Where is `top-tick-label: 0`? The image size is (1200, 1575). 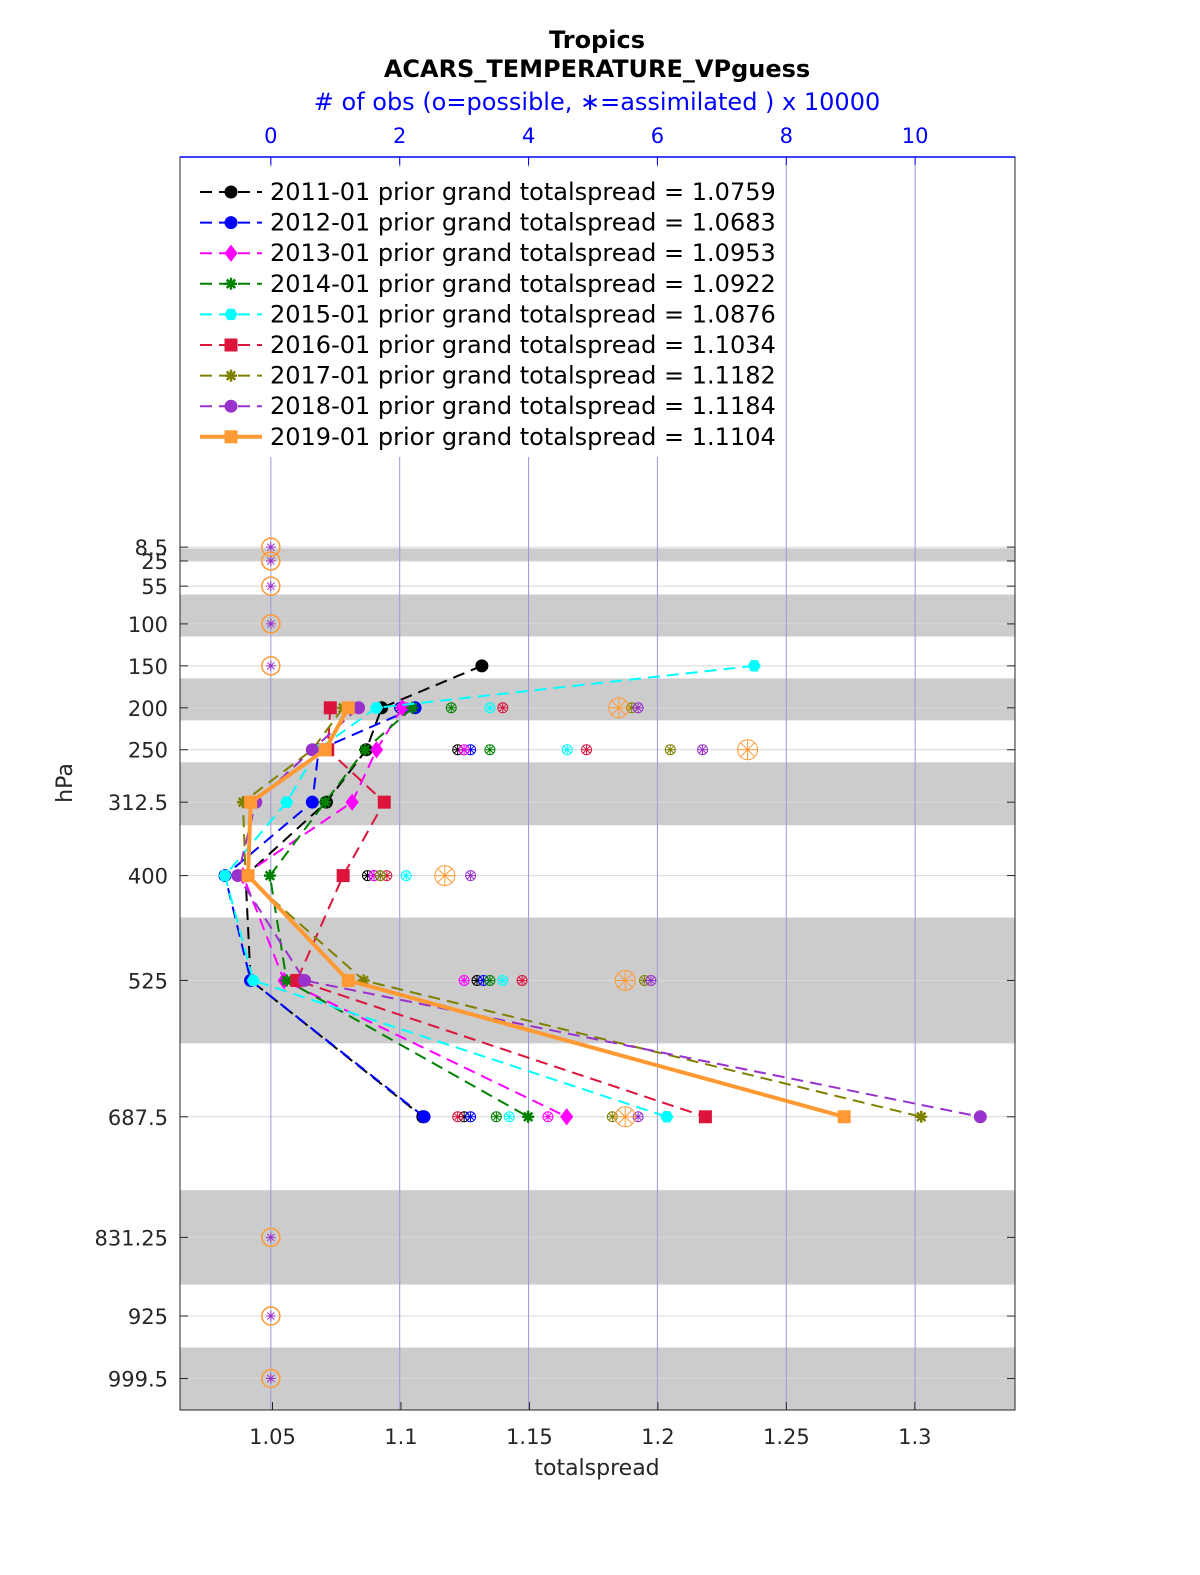
top-tick-label: 0 is located at coordinates (270, 136).